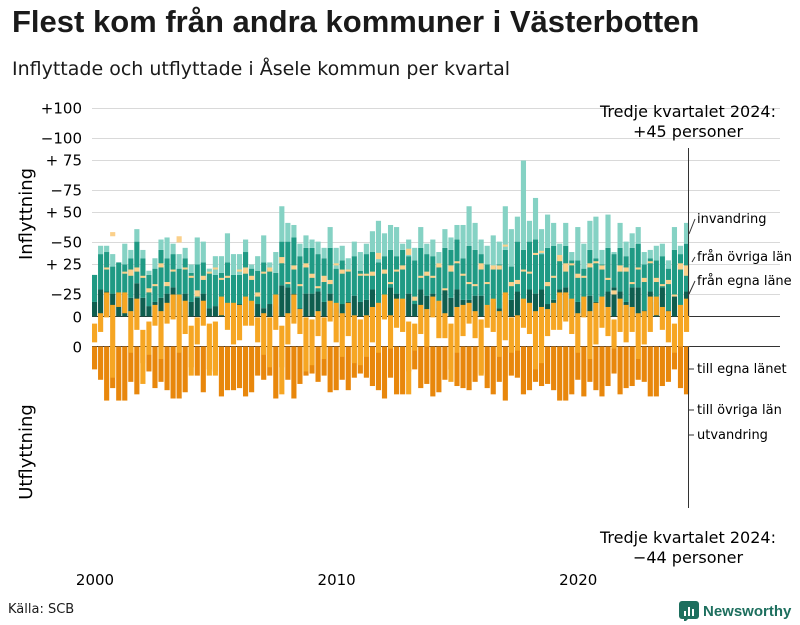  Describe the element at coordinates (61, 109) in the screenshot. I see `y-tick-label: +100` at that location.